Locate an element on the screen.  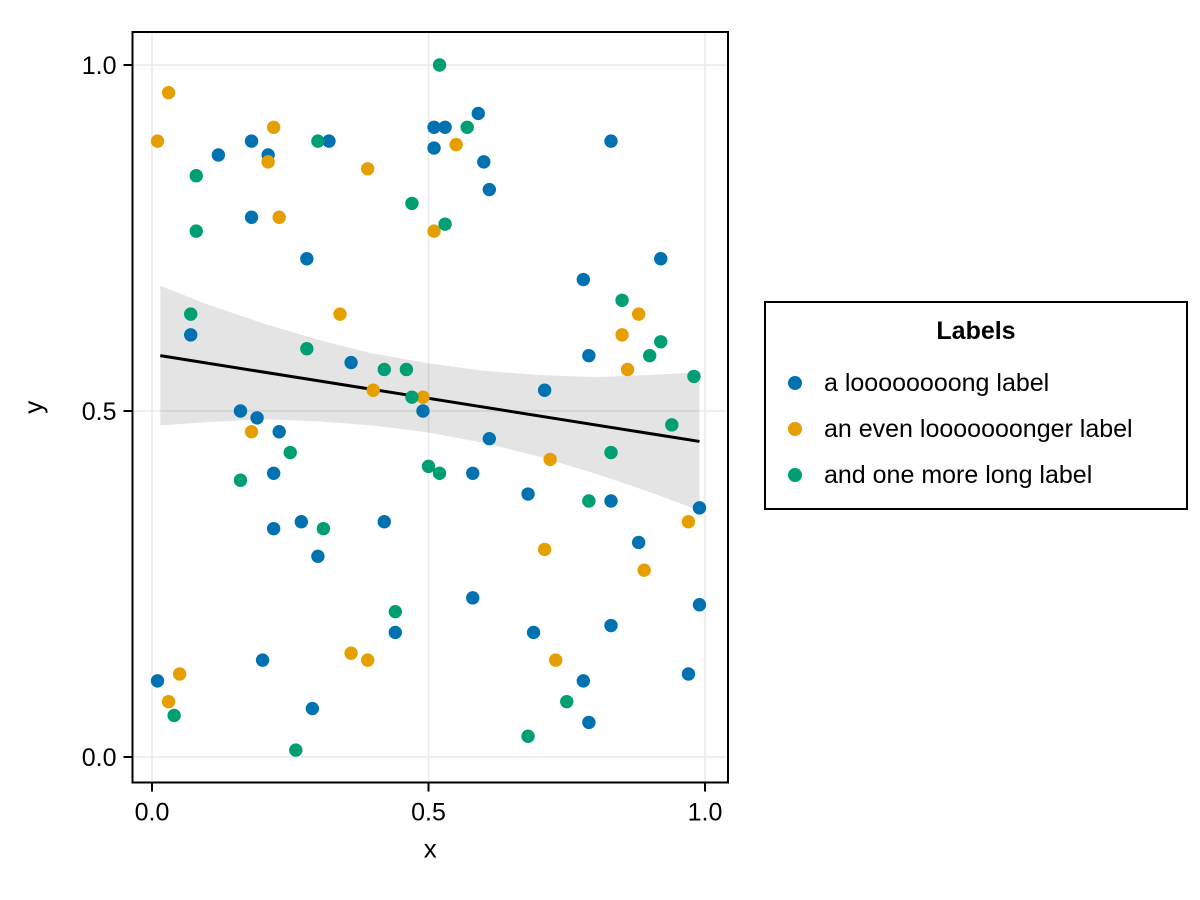
legend-item: an even looooooonger label is located at coordinates (976, 429).